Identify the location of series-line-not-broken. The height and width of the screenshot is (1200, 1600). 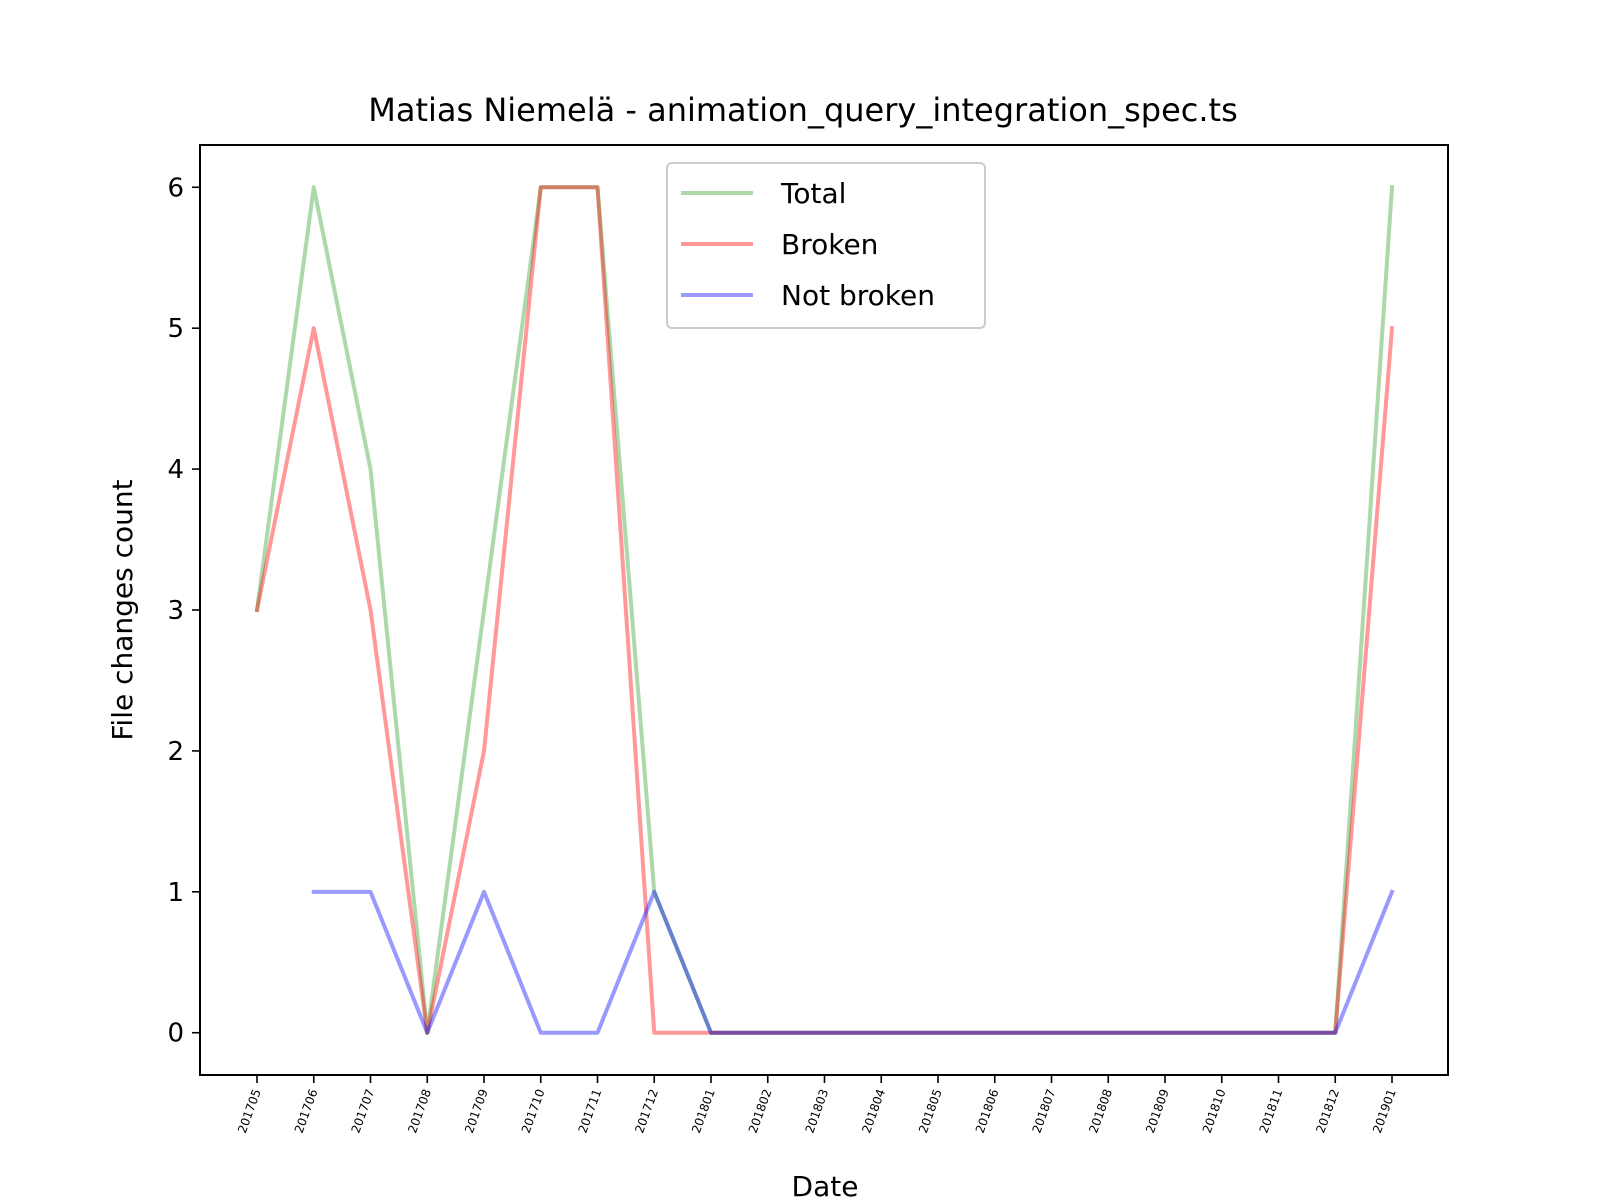
(853, 962).